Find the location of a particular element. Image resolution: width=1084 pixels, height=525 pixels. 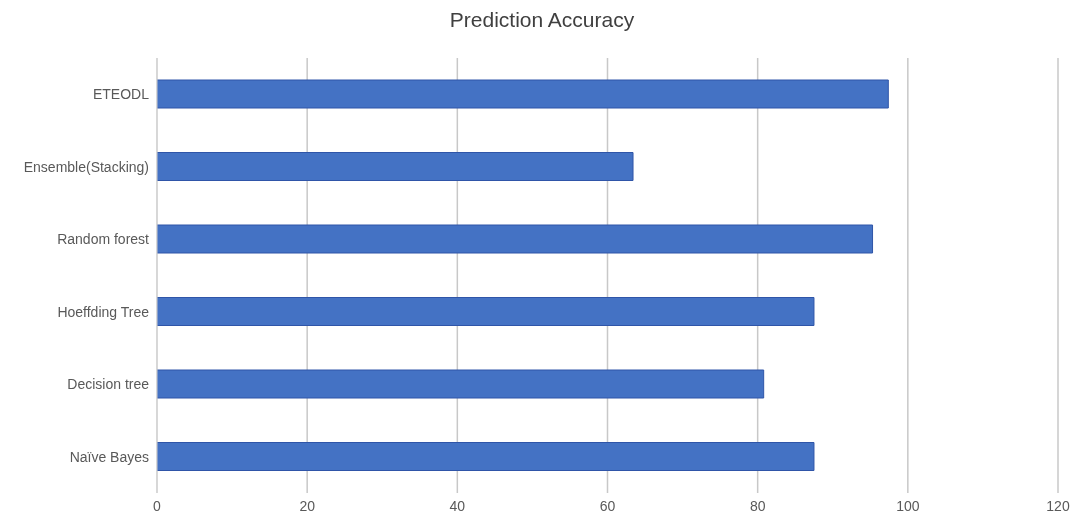

x-tick-label: 80 is located at coordinates (757, 505).